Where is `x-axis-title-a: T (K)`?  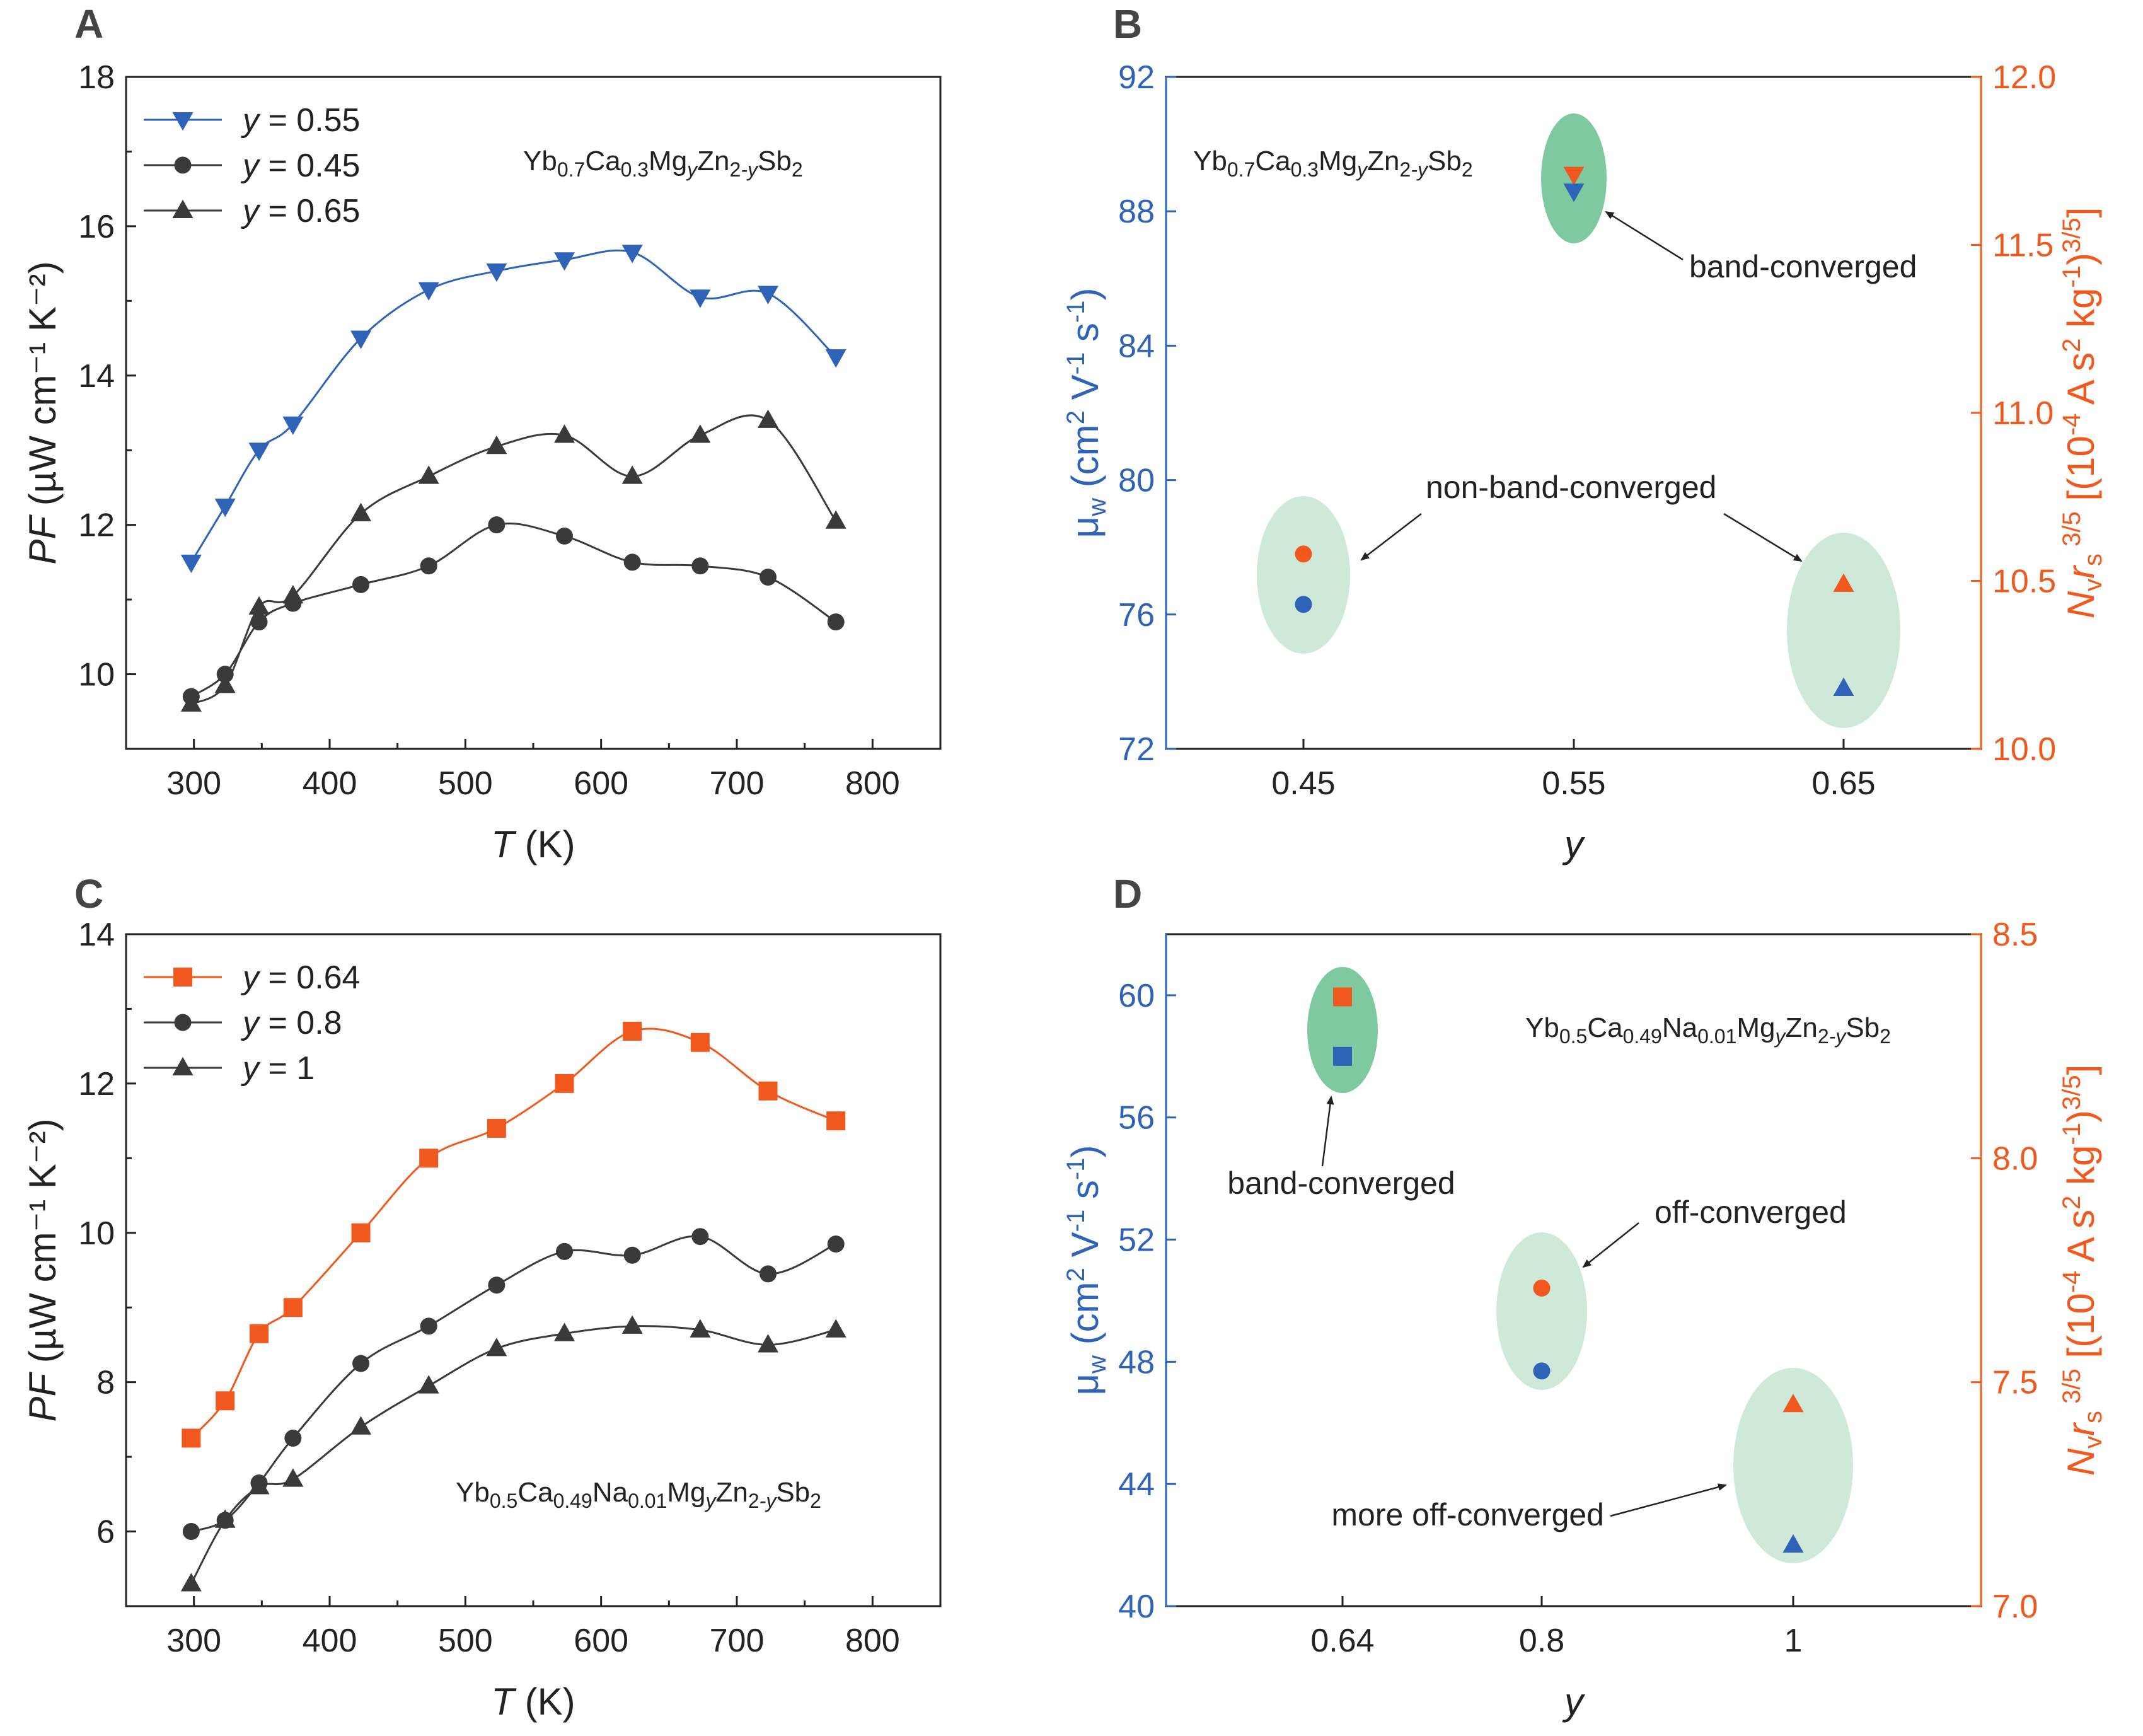 x-axis-title-a: T (K) is located at coordinates (533, 844).